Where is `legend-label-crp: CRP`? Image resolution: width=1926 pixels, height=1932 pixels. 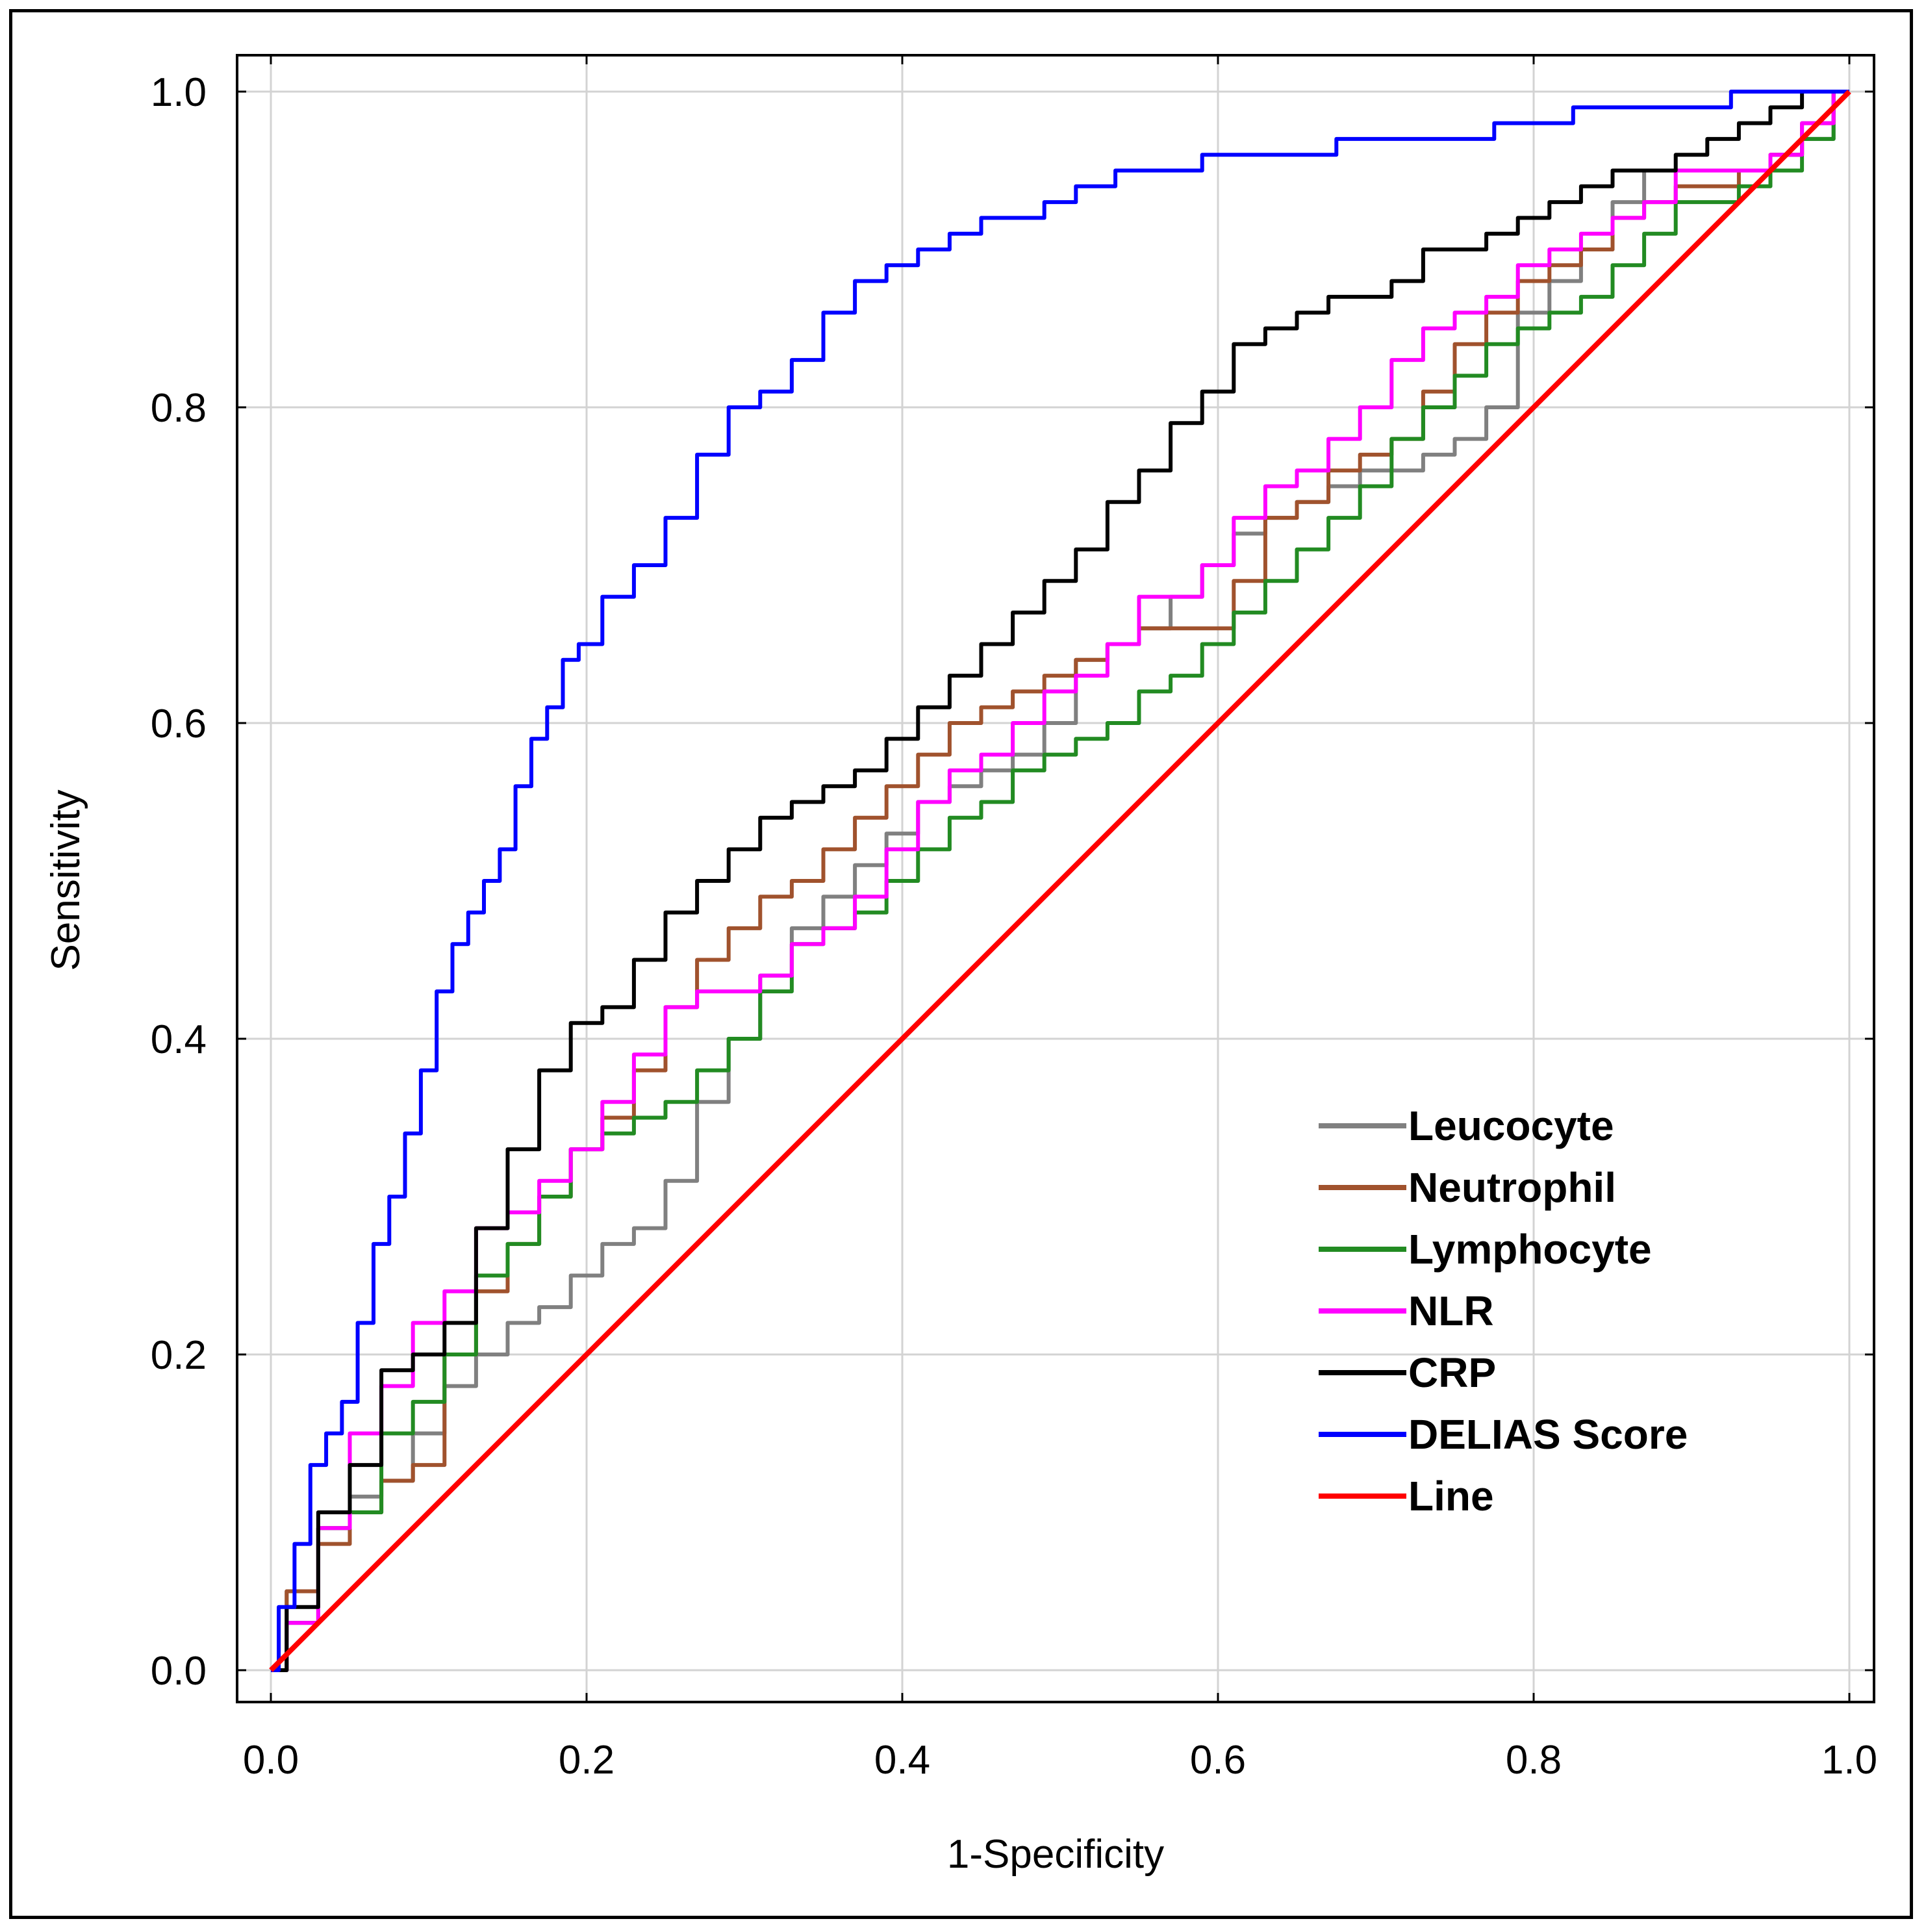
legend-label-crp: CRP is located at coordinates (1452, 1372).